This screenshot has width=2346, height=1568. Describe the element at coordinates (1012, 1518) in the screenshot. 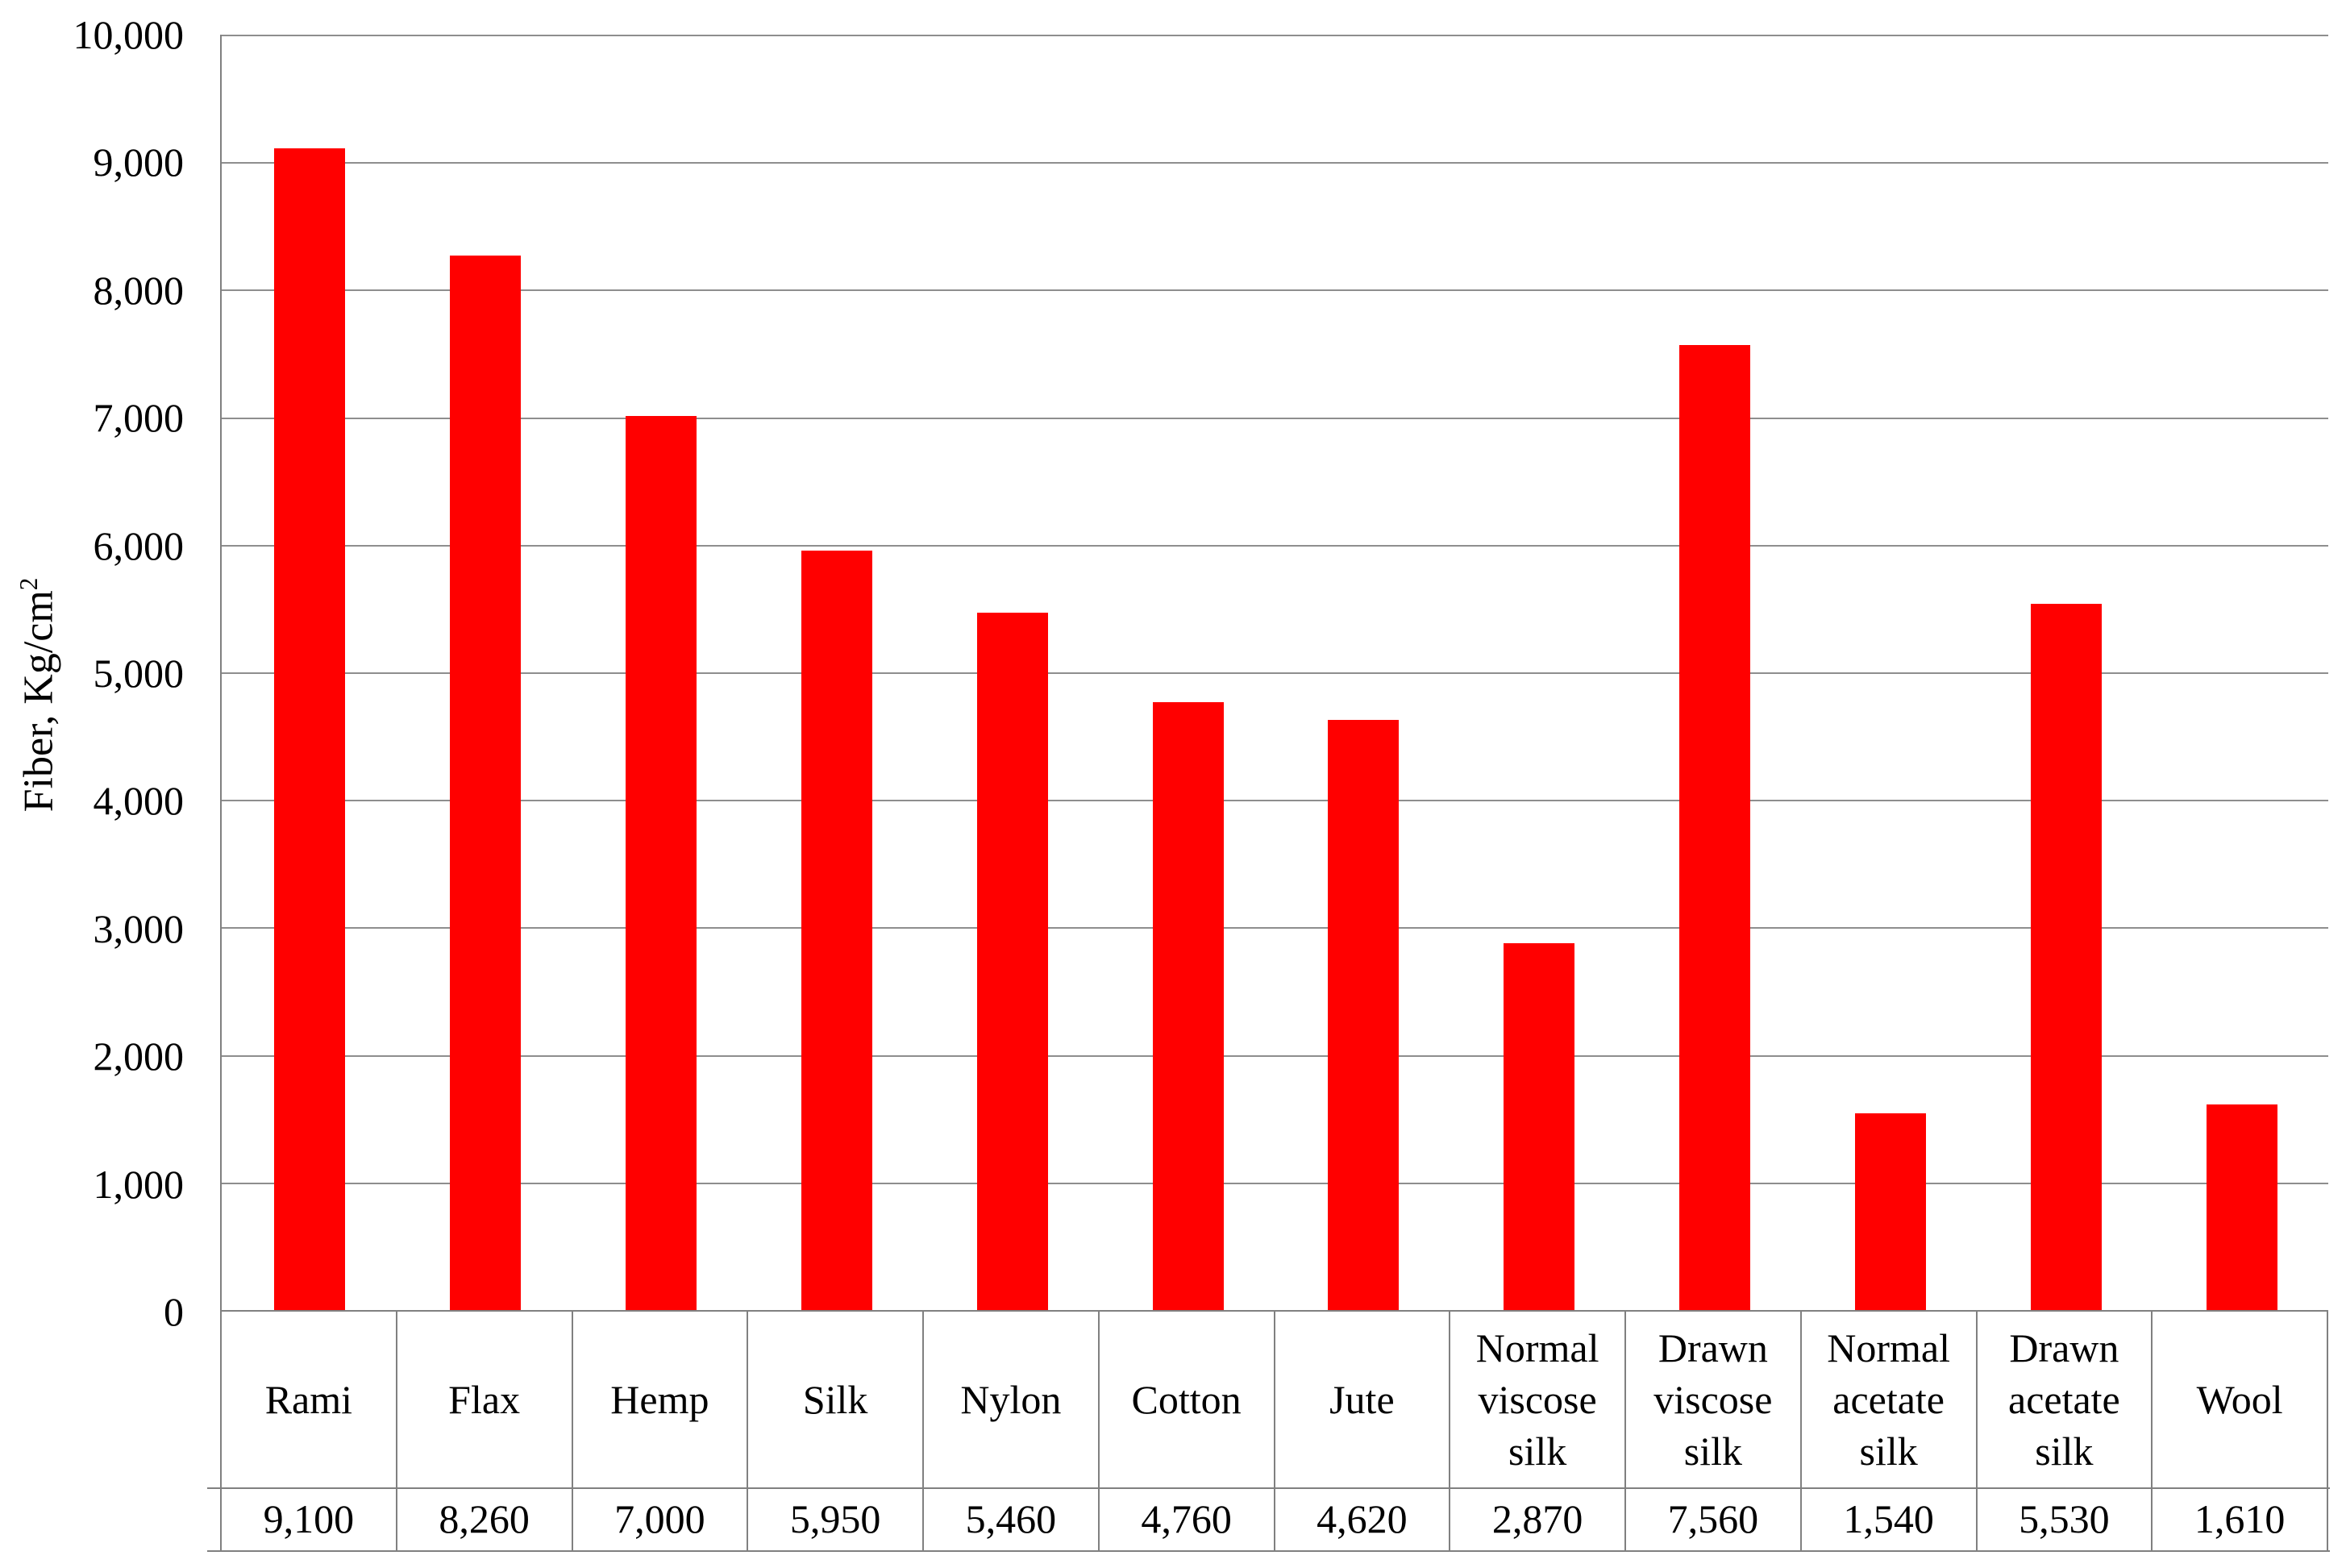

I see `value-cell: 5,460` at that location.